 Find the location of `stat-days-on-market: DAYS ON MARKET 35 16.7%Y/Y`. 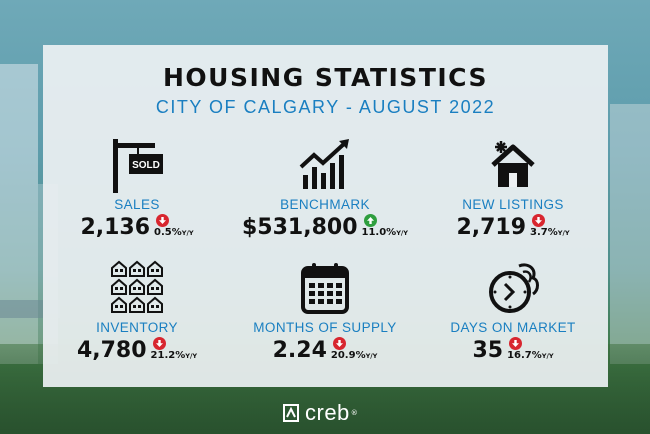

stat-days-on-market: DAYS ON MARKET 35 16.7%Y/Y is located at coordinates (513, 312).